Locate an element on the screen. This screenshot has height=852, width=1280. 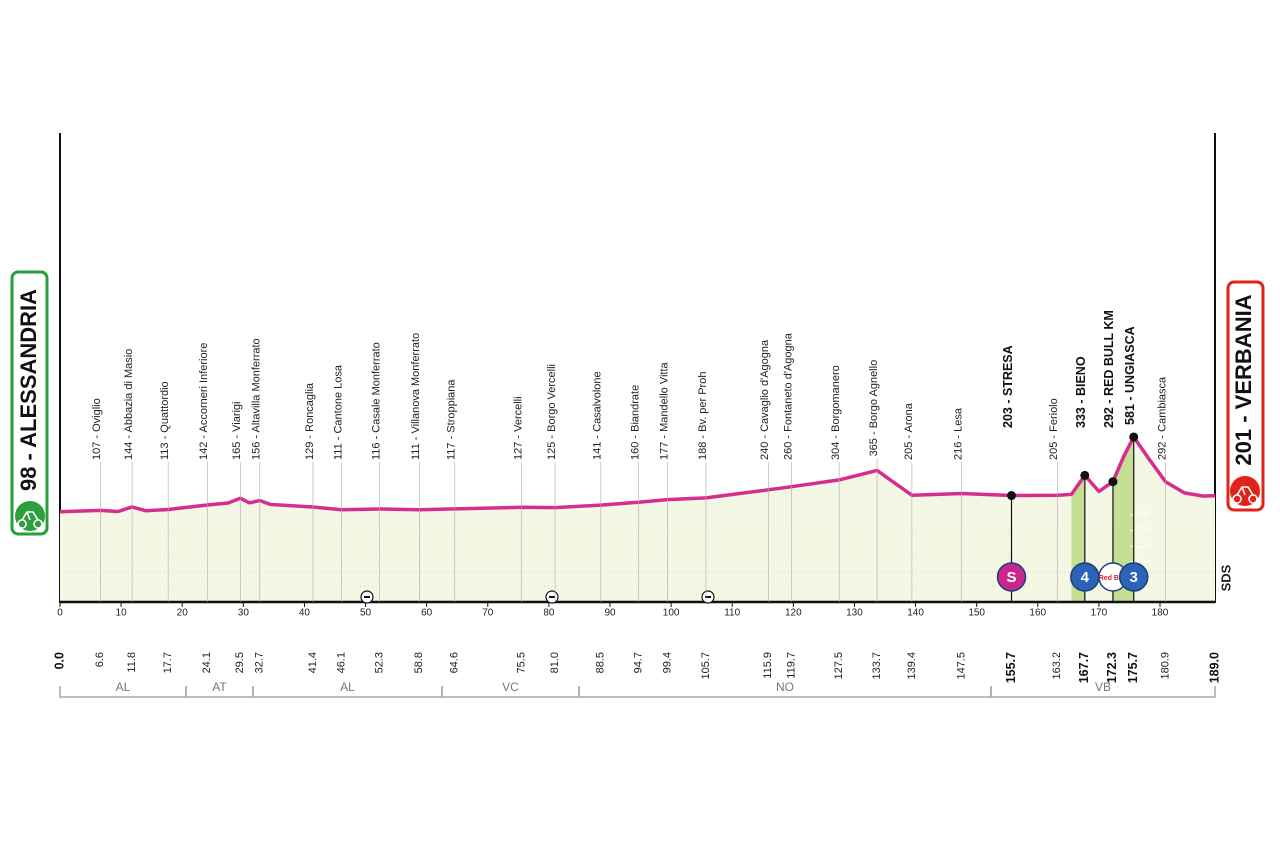
waypoint-label: 144 - Abbazia di Masio is located at coordinates (129, 404).